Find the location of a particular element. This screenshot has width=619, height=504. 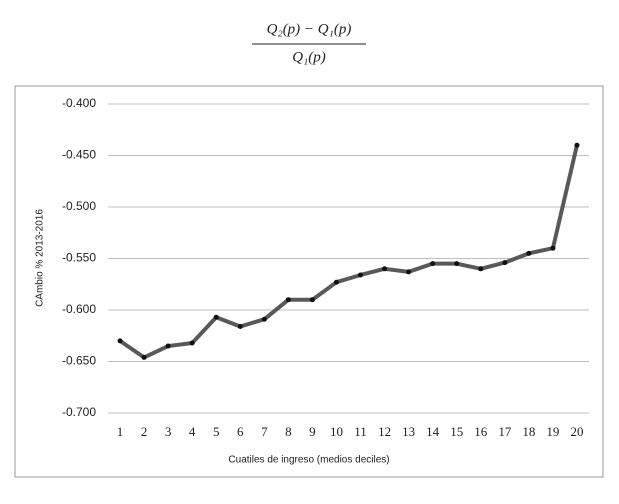

x-tick-label: 15 is located at coordinates (456, 431).